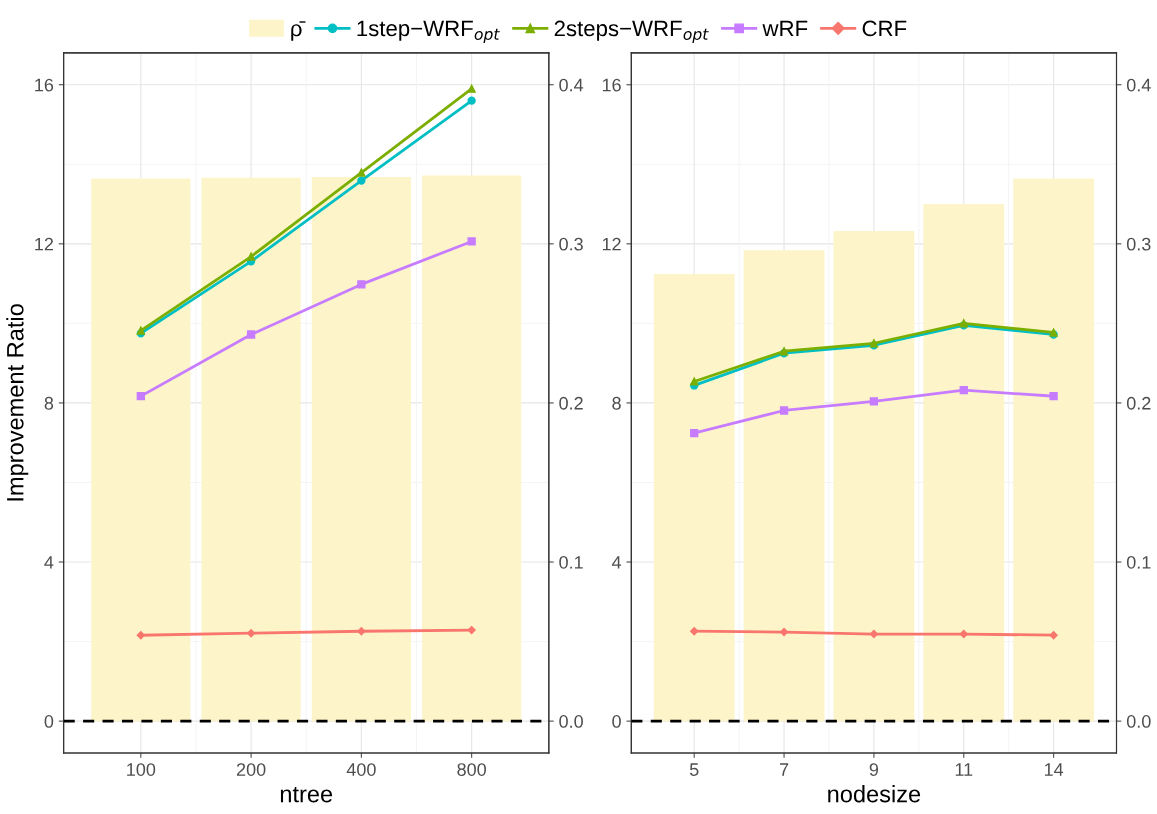 This screenshot has height=814, width=1157. What do you see at coordinates (631, 31) in the screenshot?
I see `legend-label: 2steps−WRF$_{opt}$` at bounding box center [631, 31].